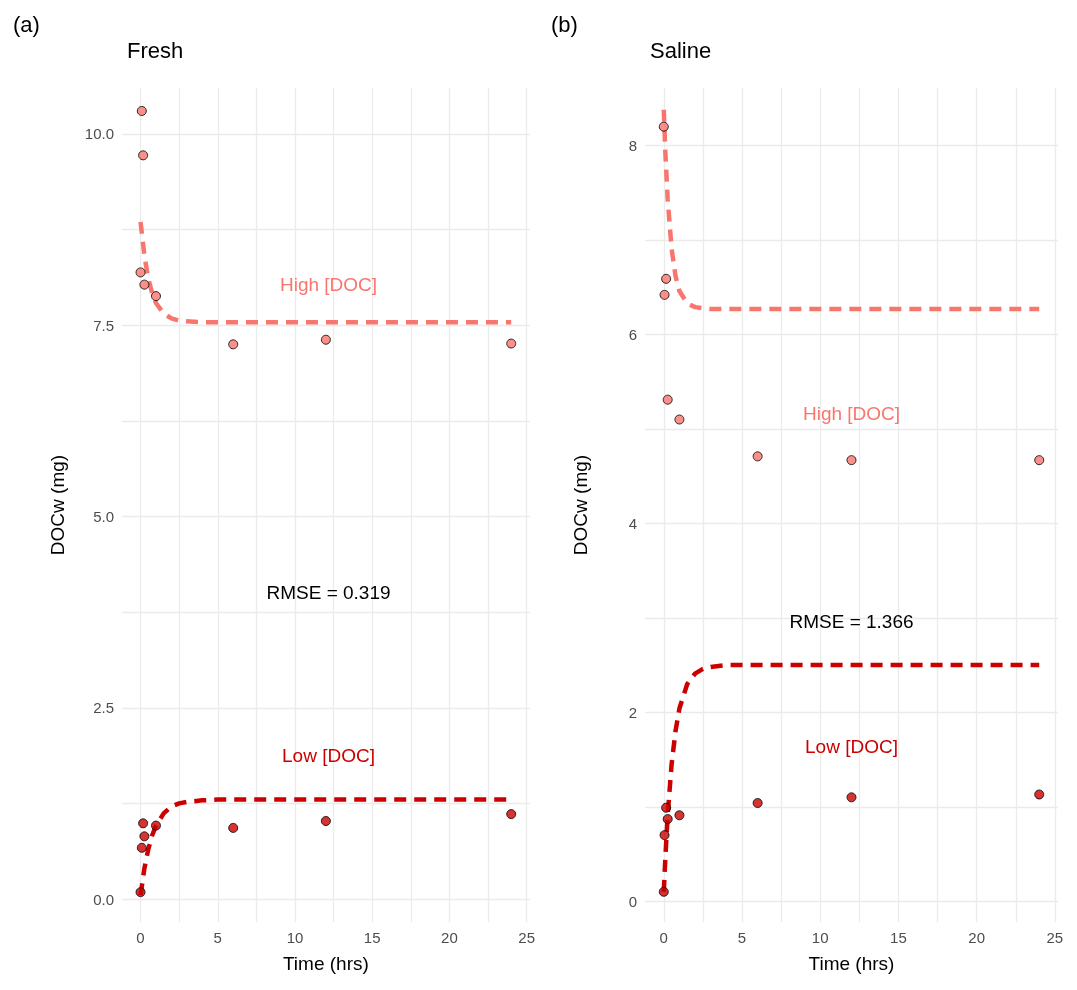 This screenshot has height=990, width=1077. What do you see at coordinates (328, 593) in the screenshot?
I see `annotation: RMSE = 0.319` at bounding box center [328, 593].